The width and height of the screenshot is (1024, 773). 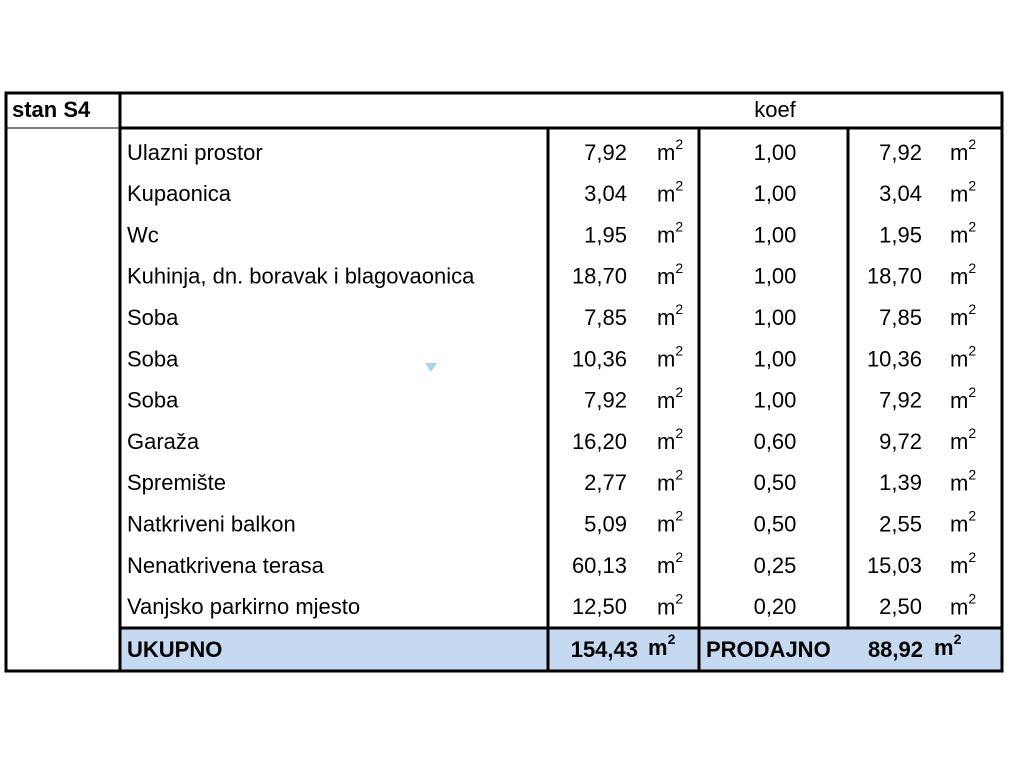 I want to click on room-area: 2,77, so click(x=605, y=482).